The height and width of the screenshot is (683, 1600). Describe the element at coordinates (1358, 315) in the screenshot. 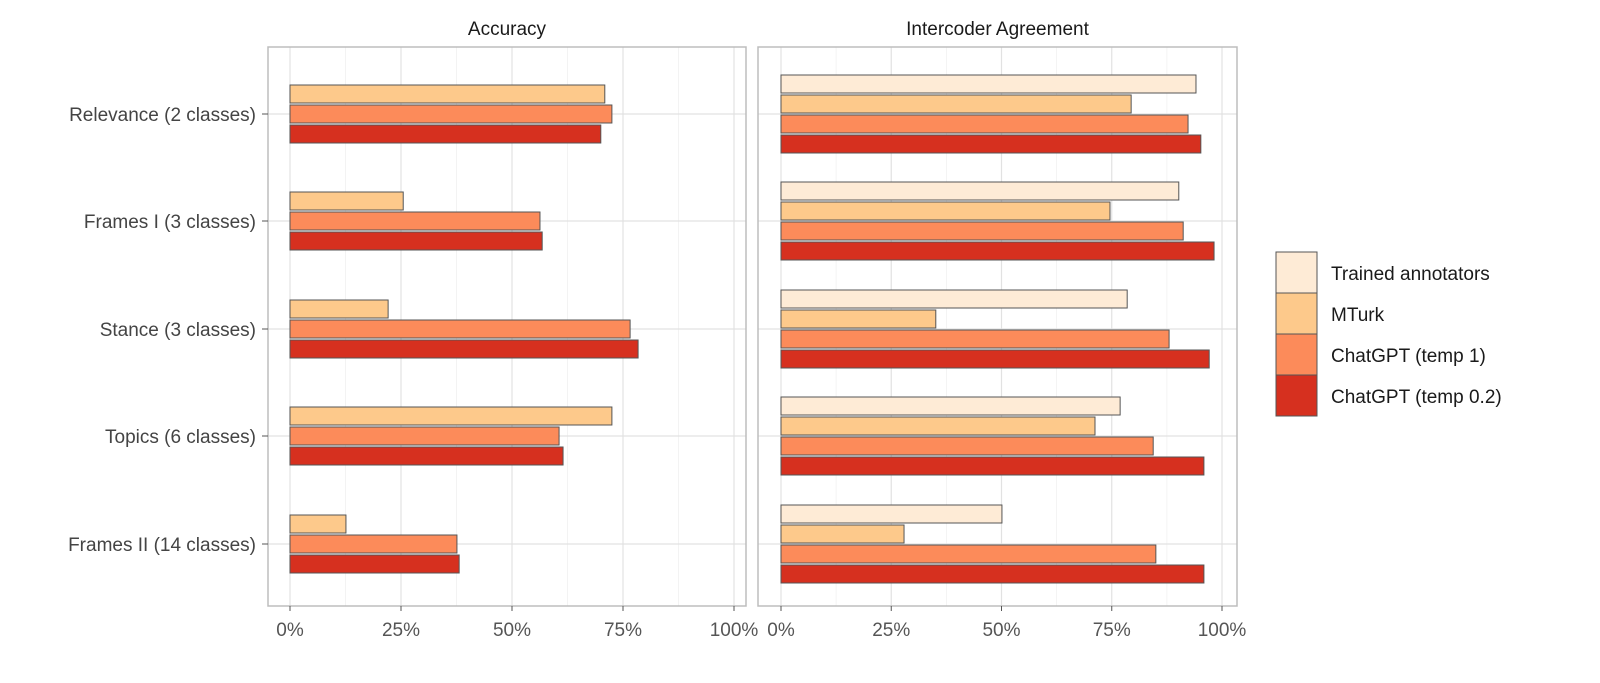

I see `legend-label: MTurk` at that location.